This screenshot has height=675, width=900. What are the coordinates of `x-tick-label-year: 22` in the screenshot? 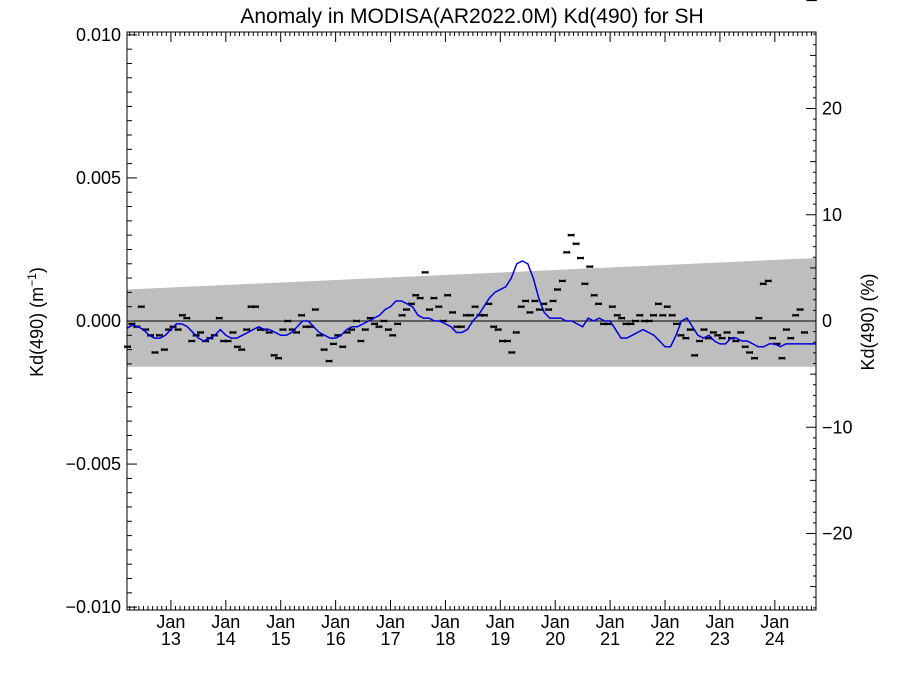 It's located at (665, 639).